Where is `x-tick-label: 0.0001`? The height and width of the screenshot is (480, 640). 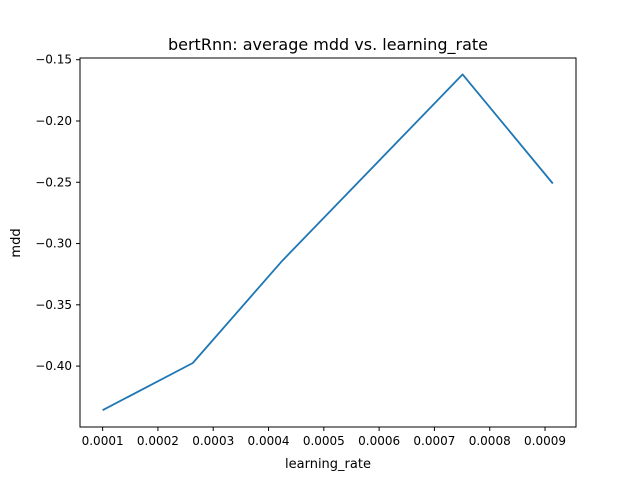 x-tick-label: 0.0001 is located at coordinates (103, 441).